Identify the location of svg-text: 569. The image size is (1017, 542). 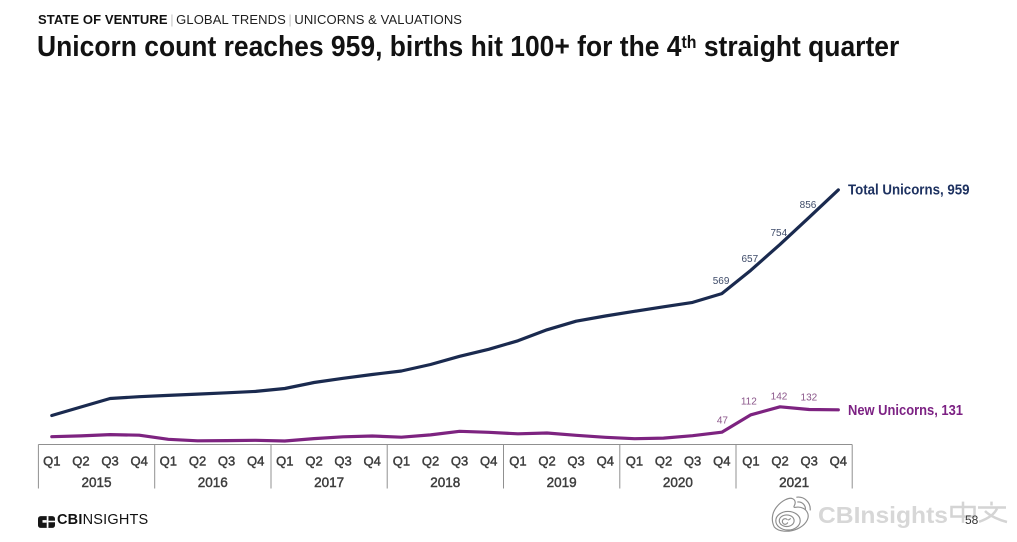
(721, 281).